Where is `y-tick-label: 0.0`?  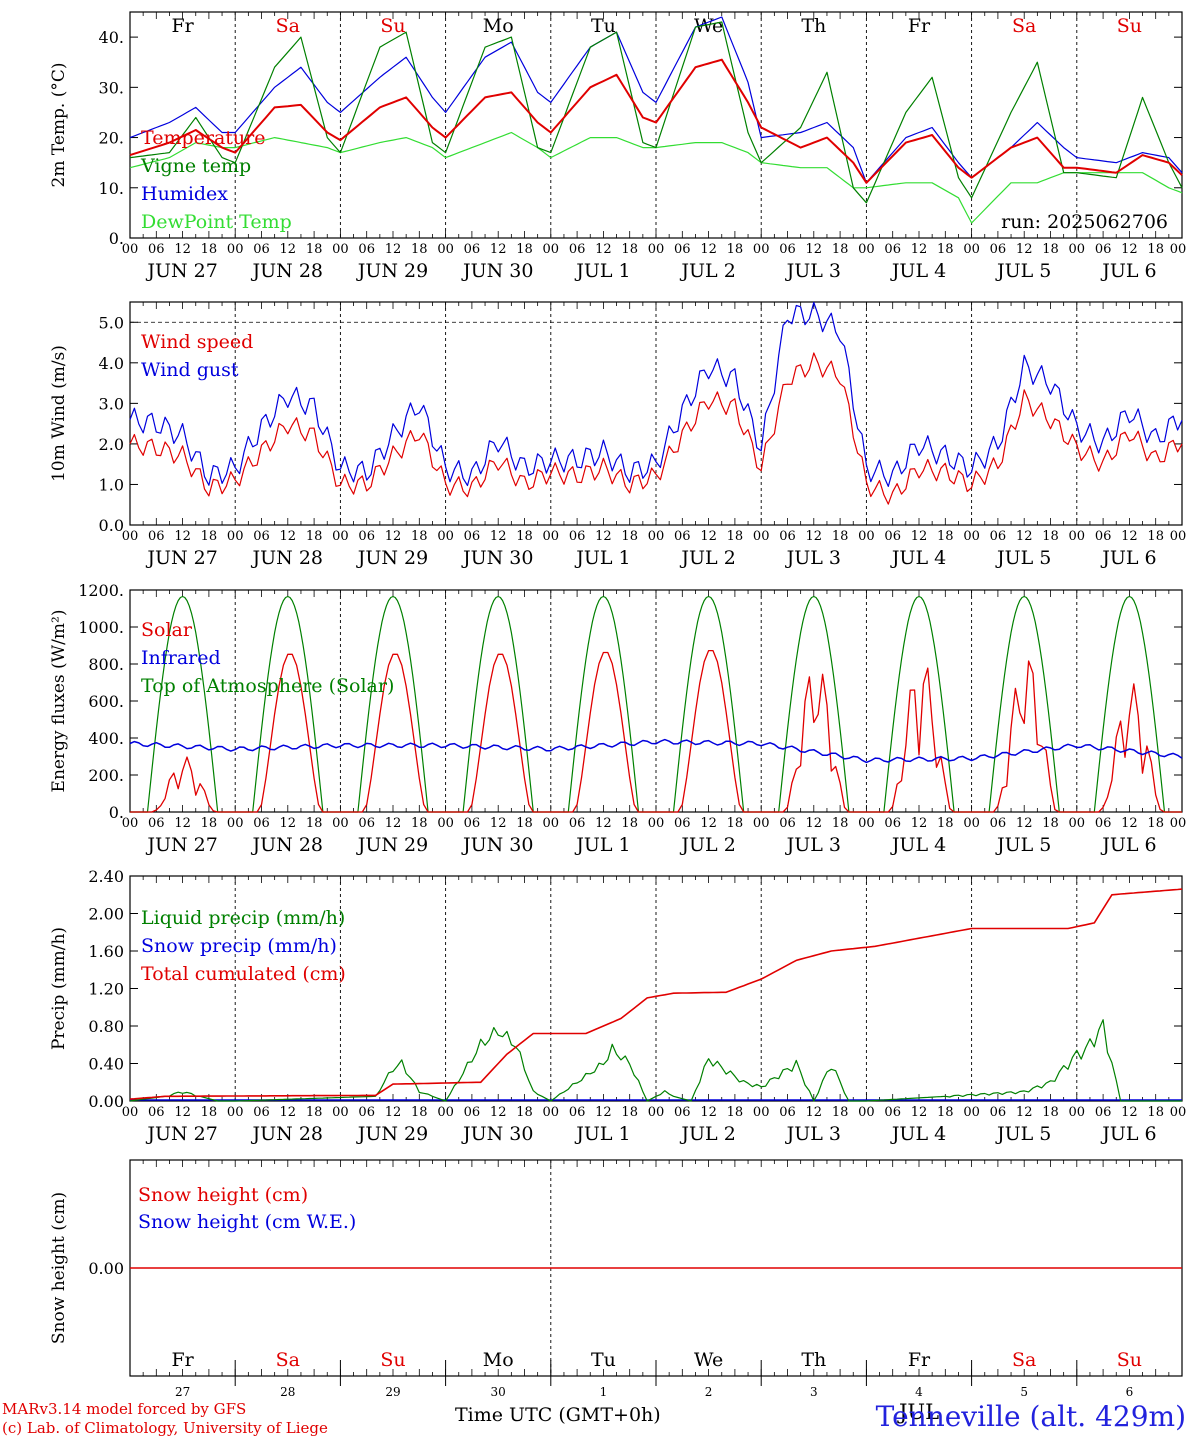
y-tick-label: 0.0 is located at coordinates (111, 525).